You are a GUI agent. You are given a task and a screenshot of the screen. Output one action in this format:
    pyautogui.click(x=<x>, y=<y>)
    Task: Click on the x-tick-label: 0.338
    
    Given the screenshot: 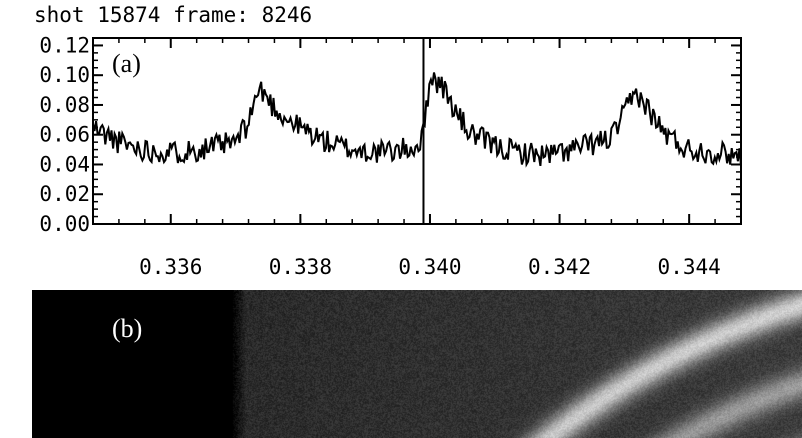 What is the action you would take?
    pyautogui.click(x=300, y=267)
    